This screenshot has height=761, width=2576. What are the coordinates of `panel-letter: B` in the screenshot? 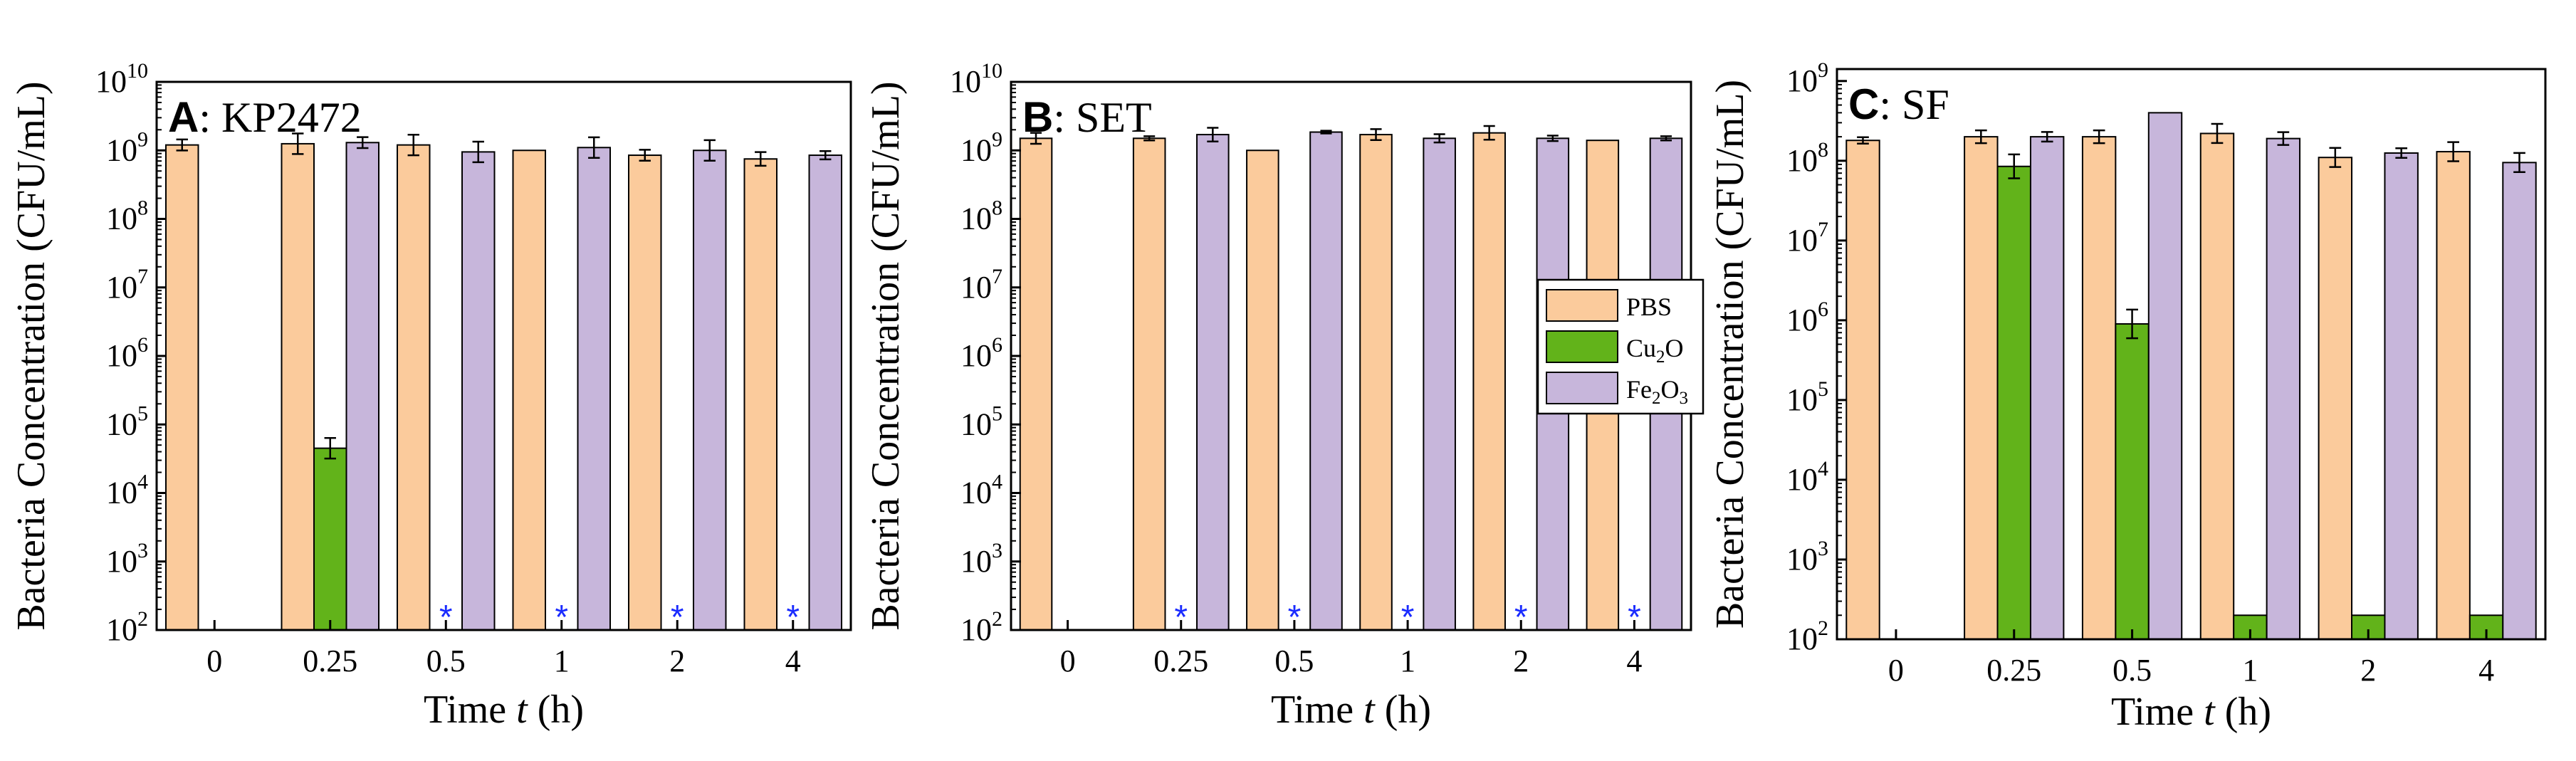 It's located at (1037, 117).